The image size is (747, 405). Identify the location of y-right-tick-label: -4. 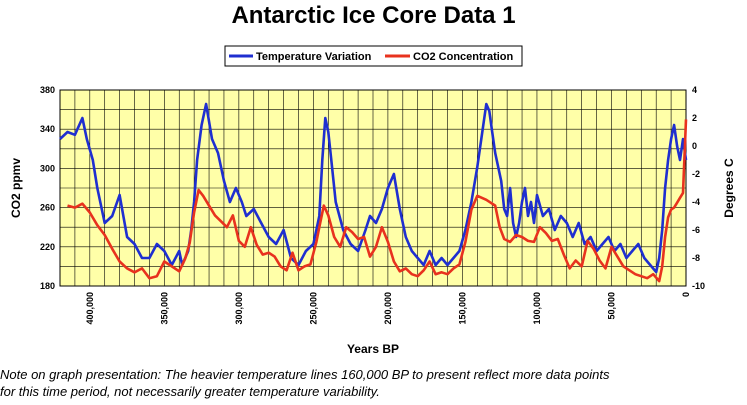
(696, 202).